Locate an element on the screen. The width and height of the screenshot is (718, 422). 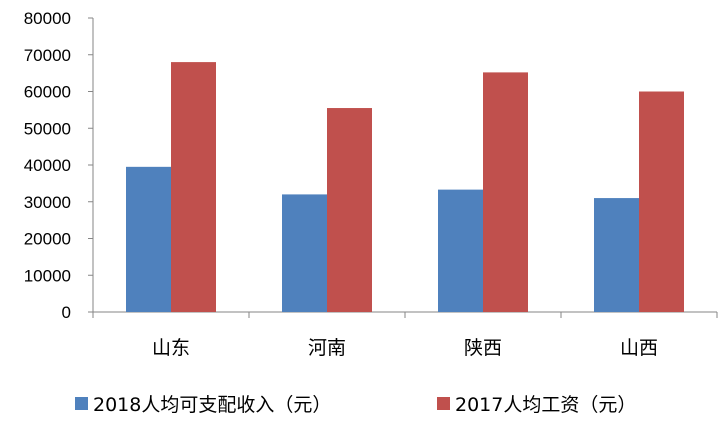
legend-item-income: 2018人均可支配收入（元） is located at coordinates (203, 403).